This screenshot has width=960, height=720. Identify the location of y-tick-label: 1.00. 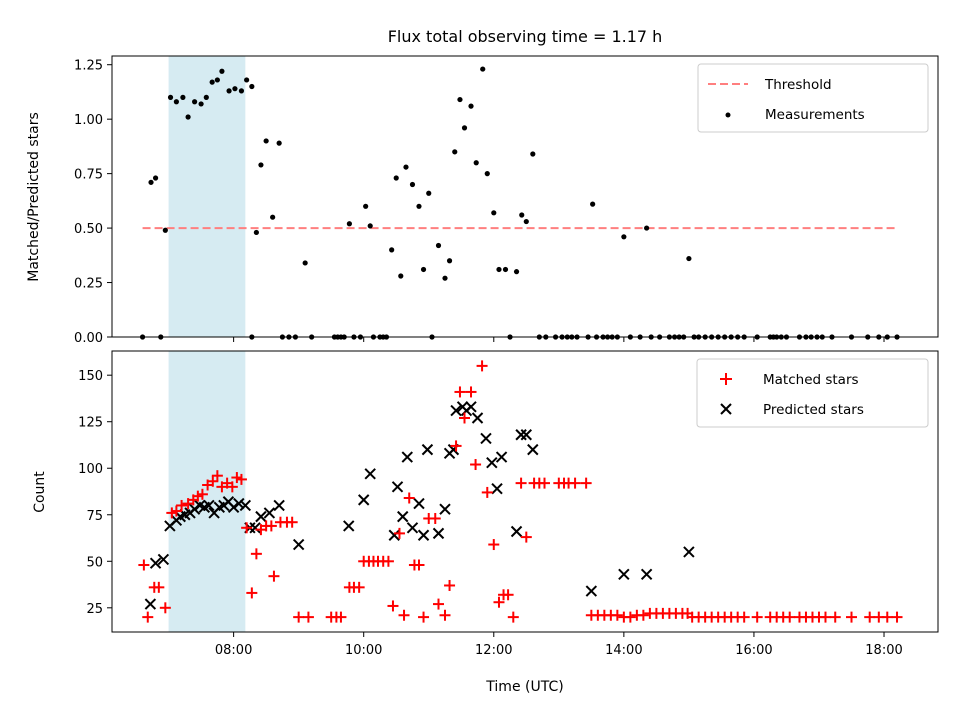
(88, 120).